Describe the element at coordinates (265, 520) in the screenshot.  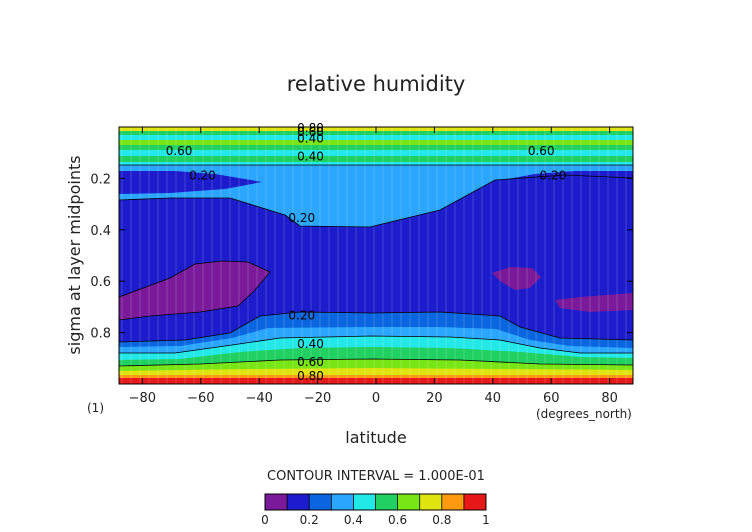
I see `colorbar-tick-label: 0` at that location.